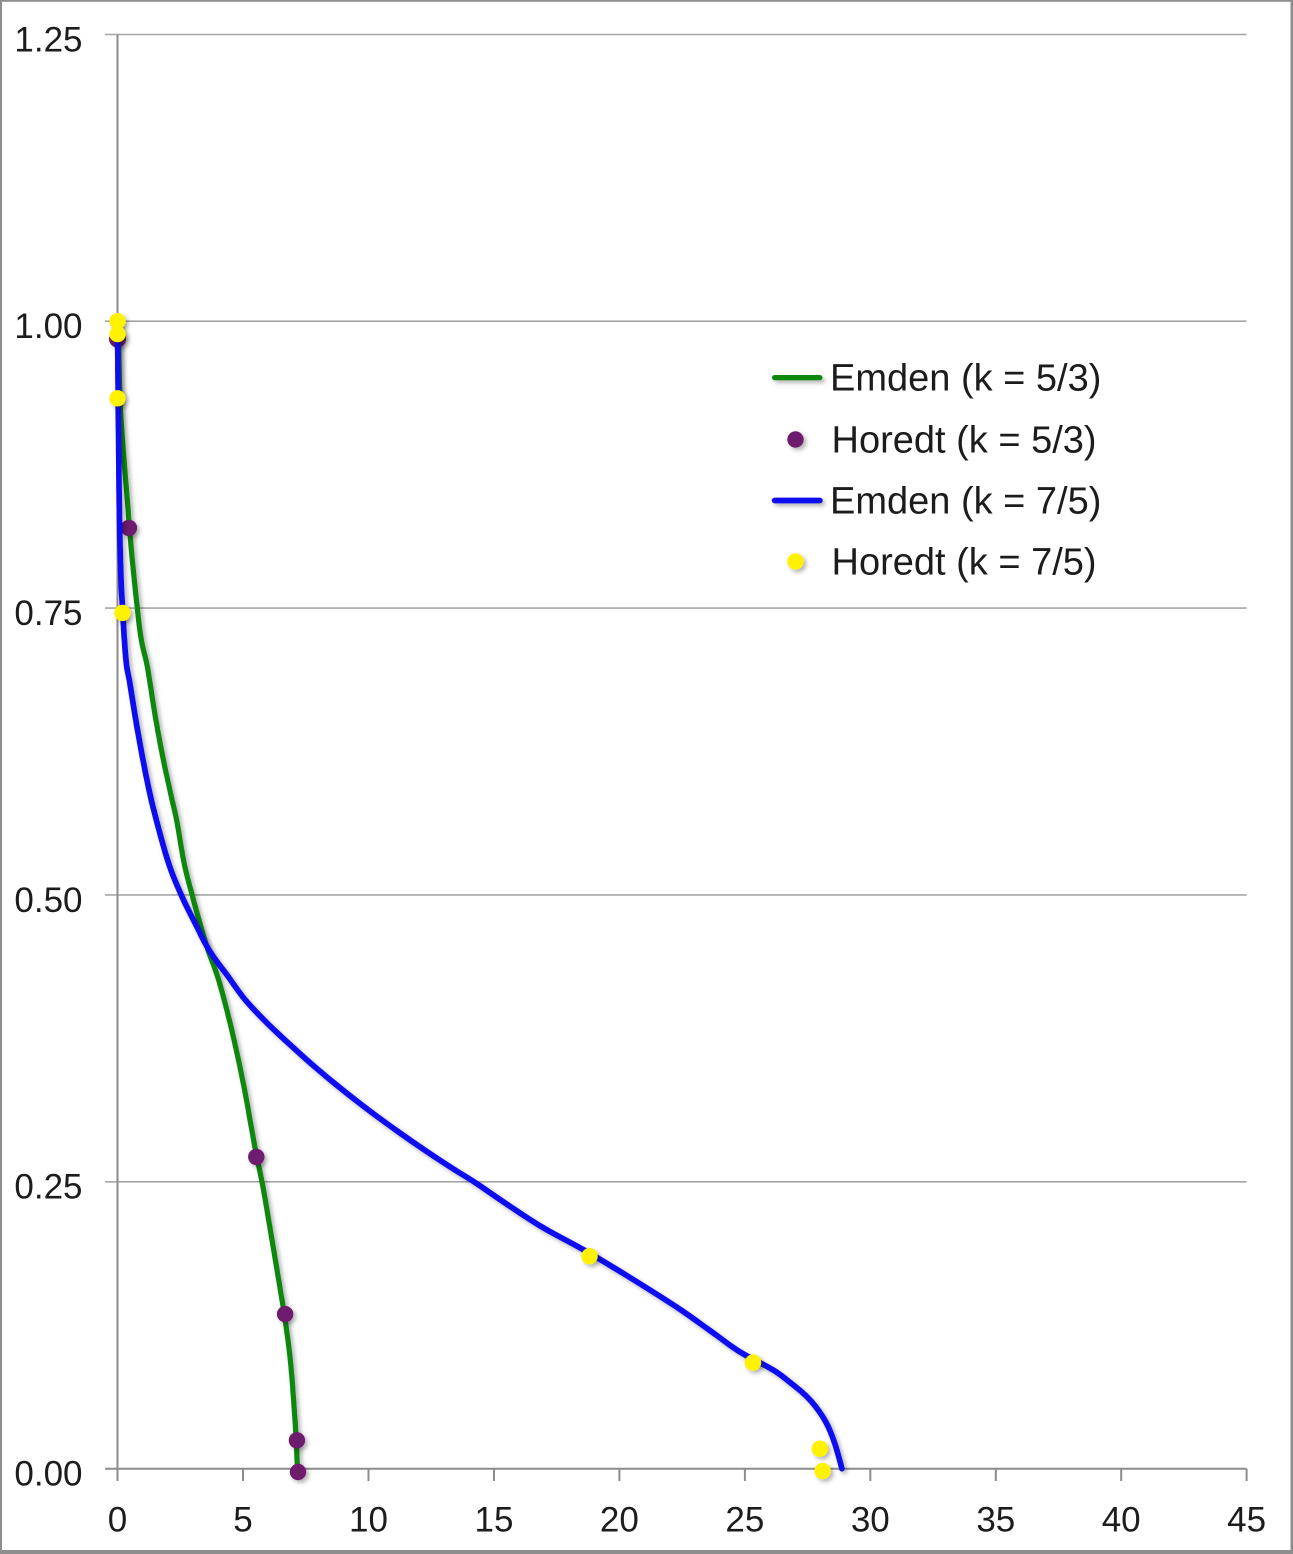  I want to click on svg-text: 0.00, so click(48, 1474).